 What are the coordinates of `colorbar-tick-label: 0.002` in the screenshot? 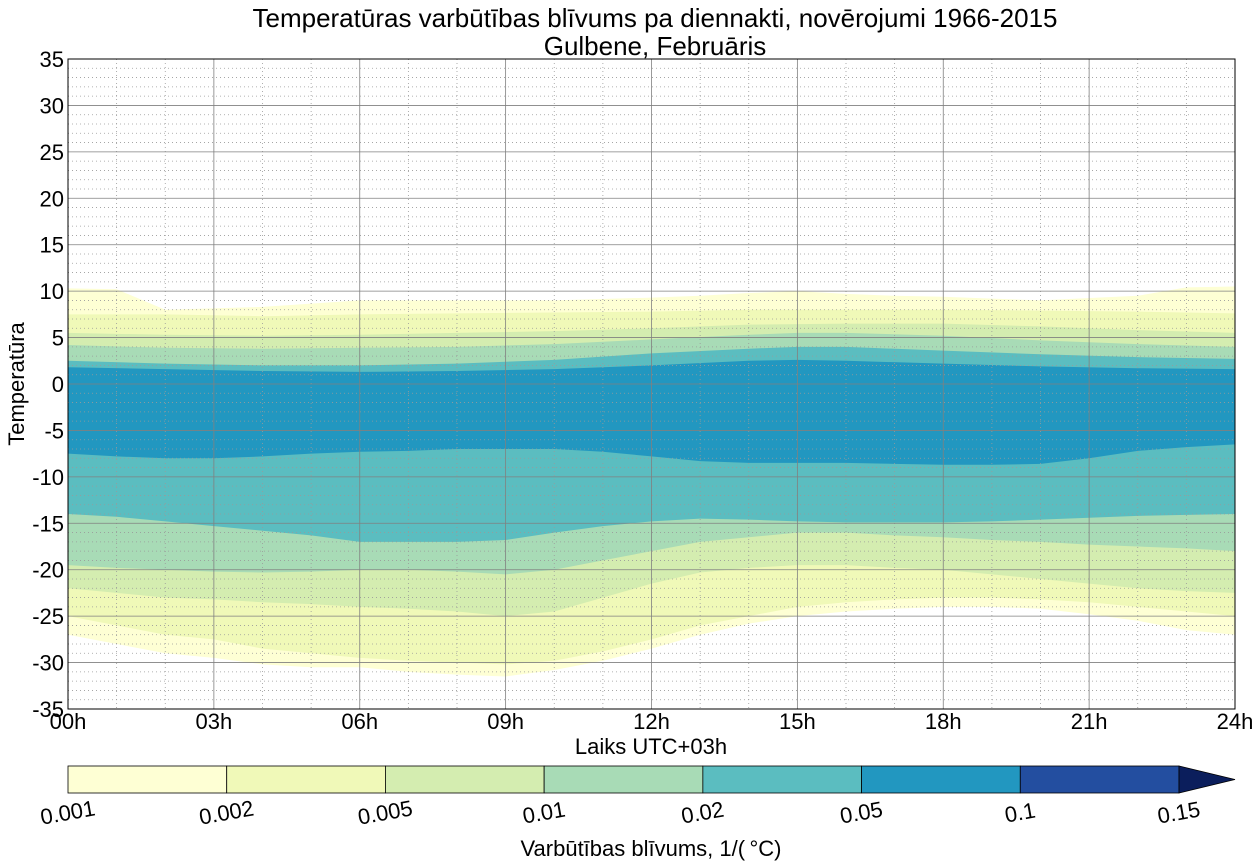 It's located at (226, 812).